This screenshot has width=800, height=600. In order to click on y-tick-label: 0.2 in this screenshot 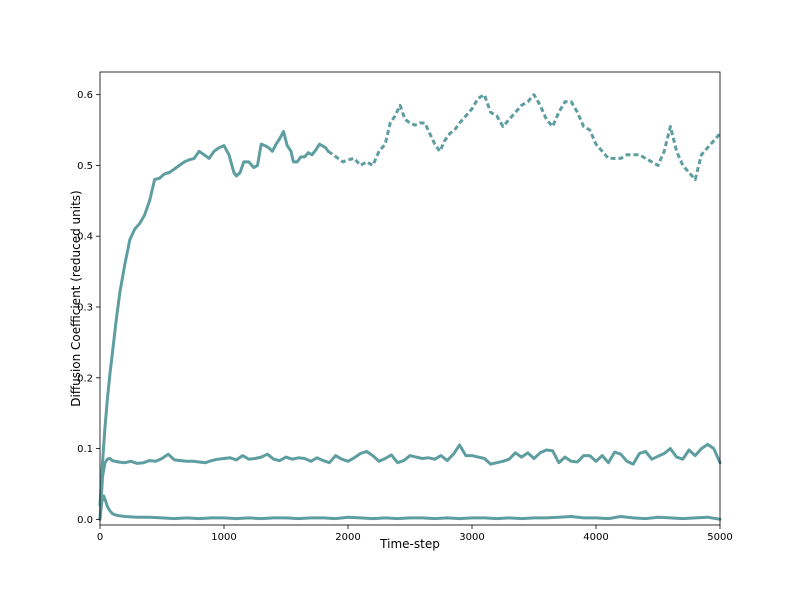, I will do `click(85, 378)`.